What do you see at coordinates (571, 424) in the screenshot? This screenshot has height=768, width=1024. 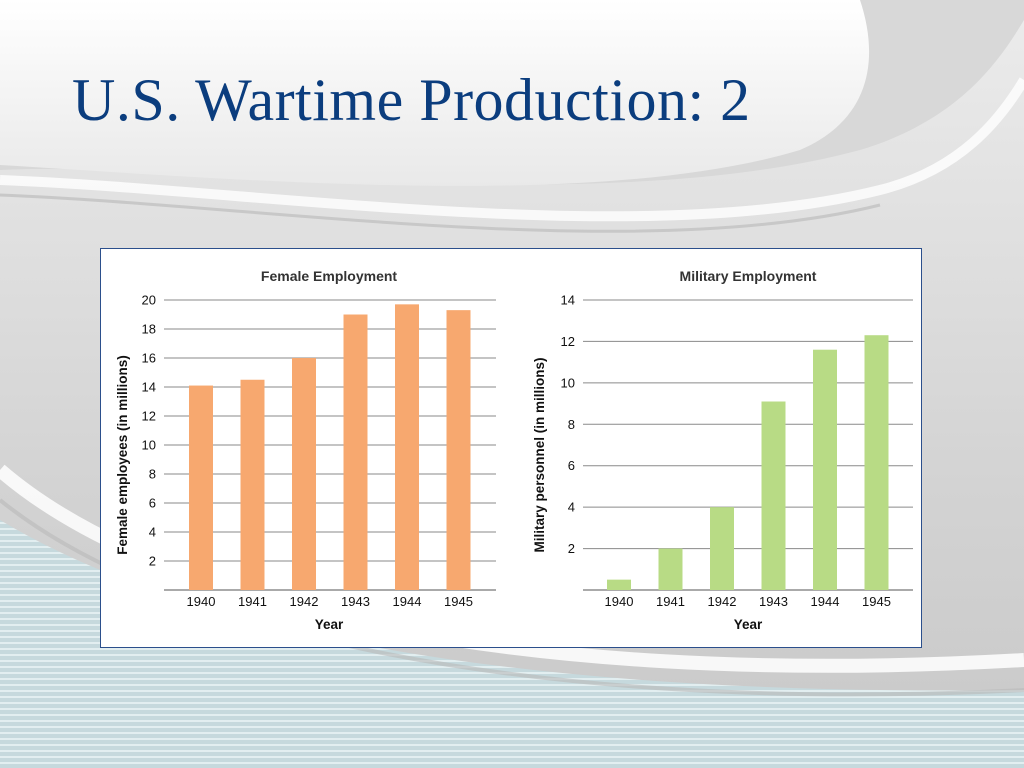 I see `military-y-tick-label: 8` at bounding box center [571, 424].